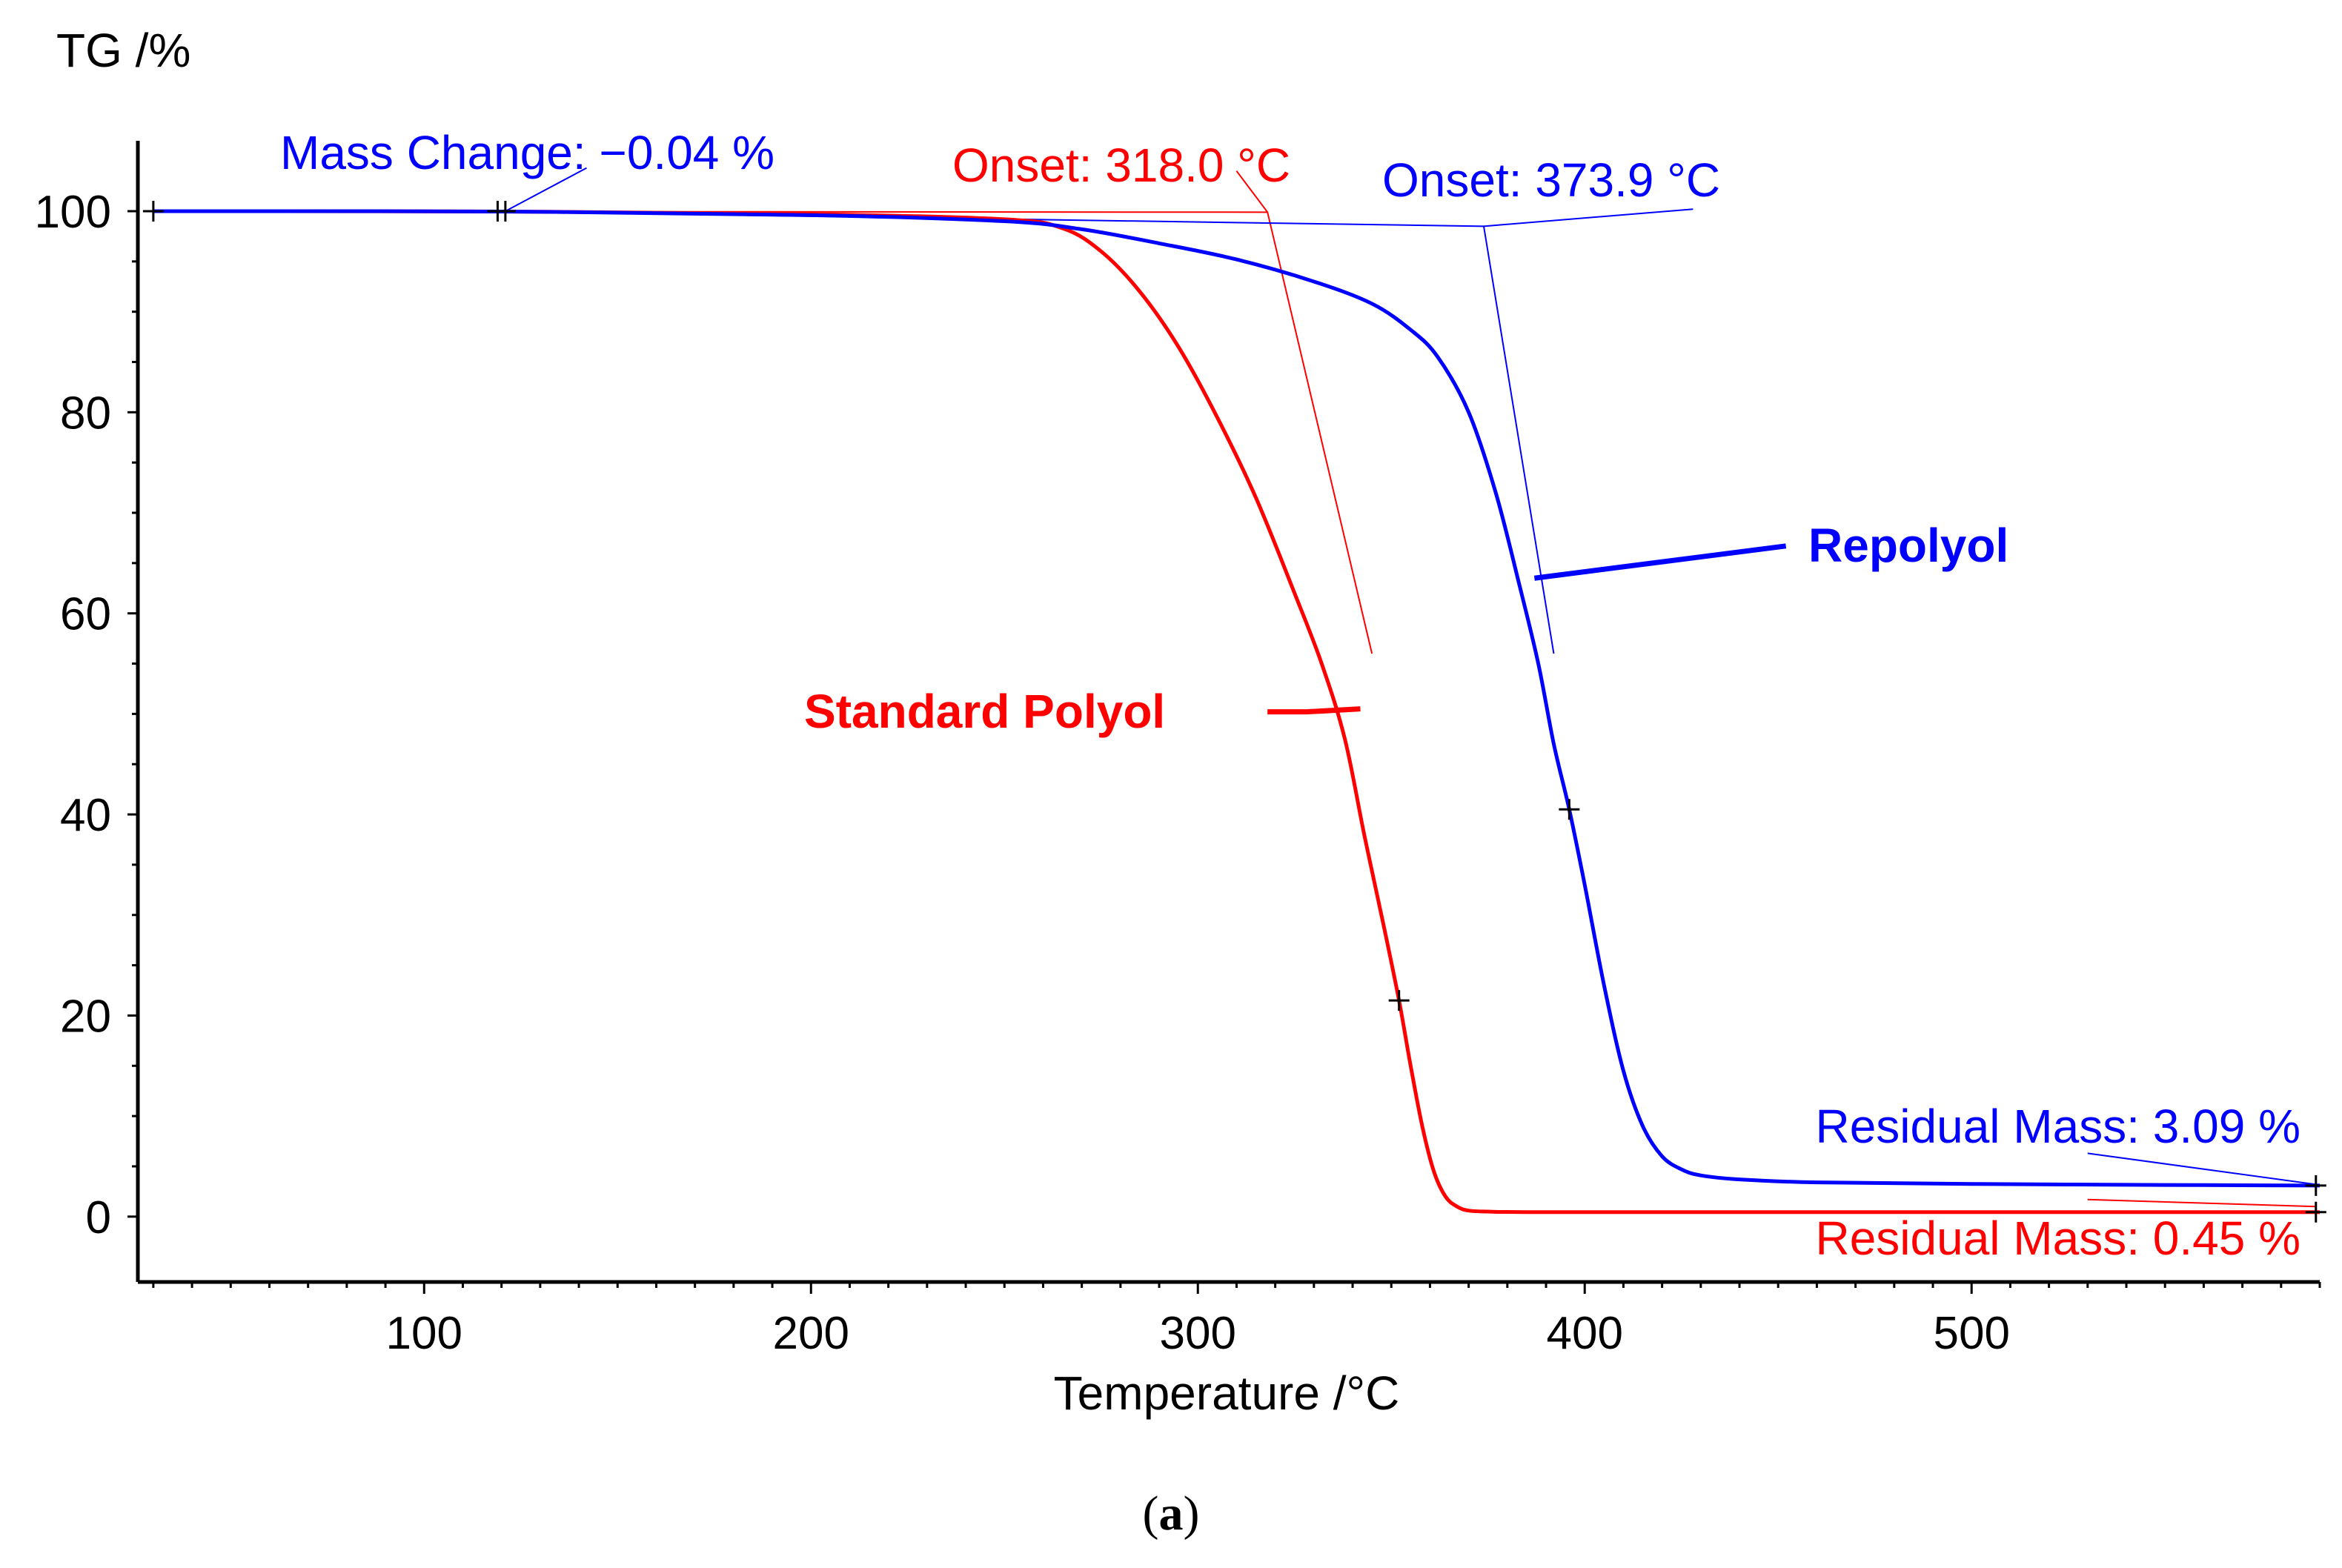 The width and height of the screenshot is (2342, 1568). What do you see at coordinates (527, 152) in the screenshot?
I see `mass-change-annotation: Mass Change: −0.04 %` at bounding box center [527, 152].